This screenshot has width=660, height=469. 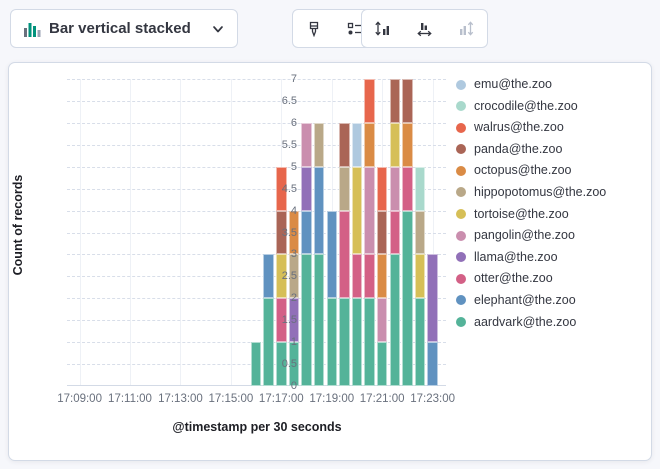 What do you see at coordinates (518, 148) in the screenshot?
I see `legend-label: panda@the.zoo` at bounding box center [518, 148].